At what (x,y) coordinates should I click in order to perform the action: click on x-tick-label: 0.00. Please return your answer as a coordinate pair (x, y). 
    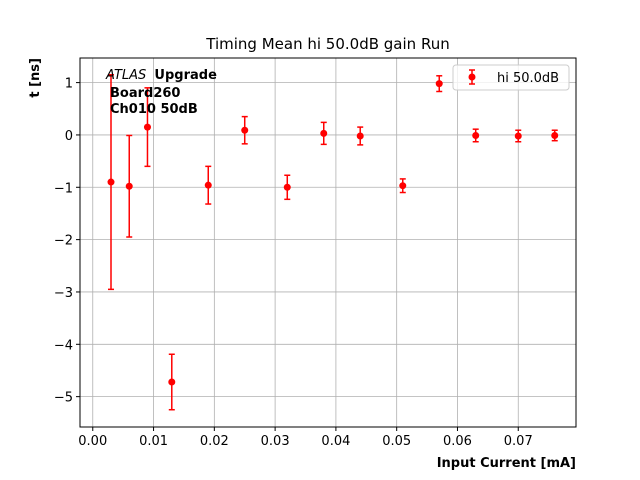
    Looking at the image, I should click on (92, 441).